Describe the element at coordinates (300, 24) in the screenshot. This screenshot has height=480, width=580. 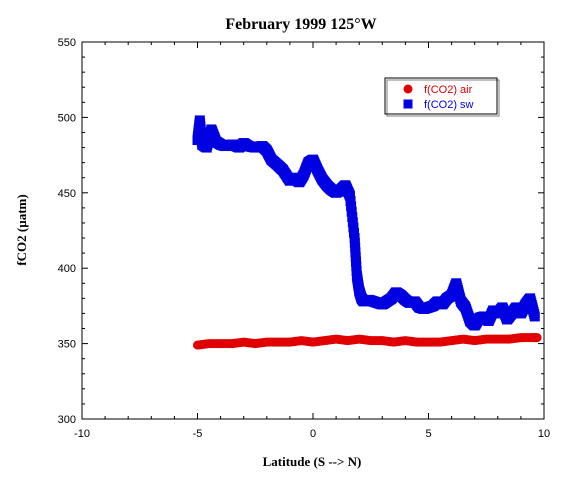
I see `chart-title: February 1999 125°W` at that location.